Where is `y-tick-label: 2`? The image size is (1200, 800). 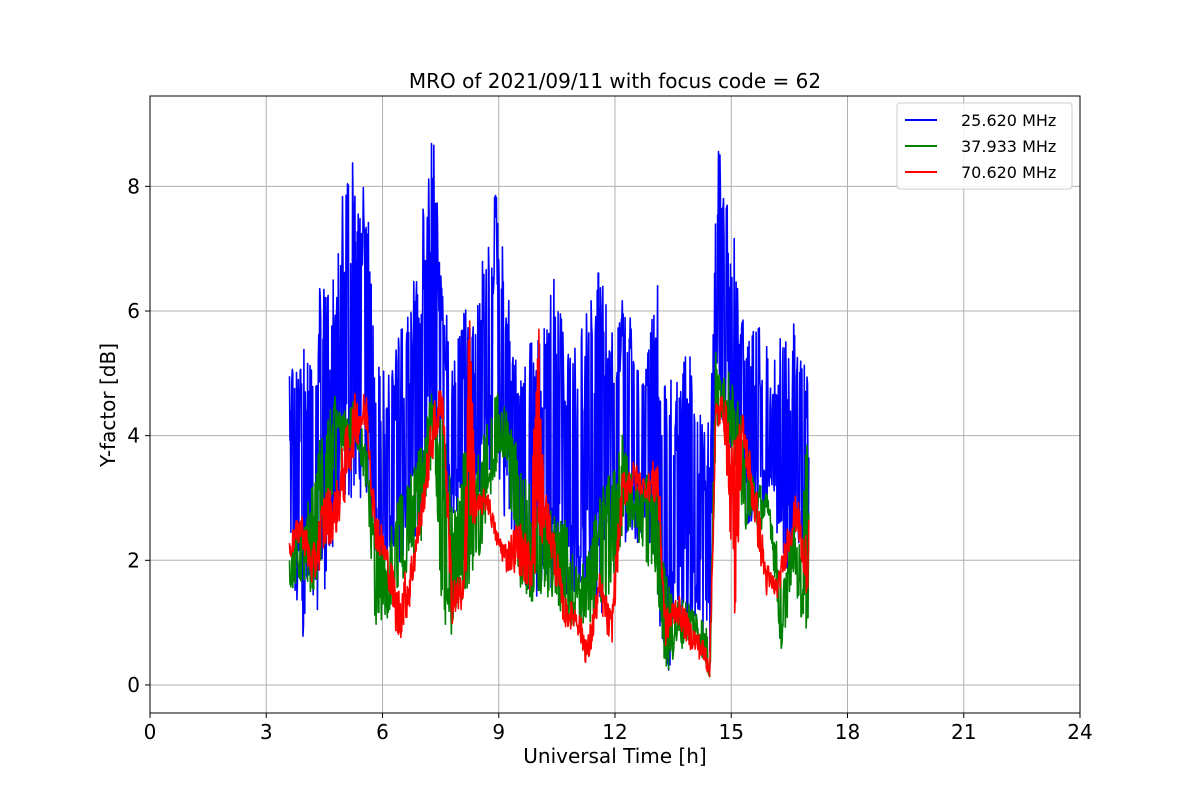
y-tick-label: 2 is located at coordinates (133, 560).